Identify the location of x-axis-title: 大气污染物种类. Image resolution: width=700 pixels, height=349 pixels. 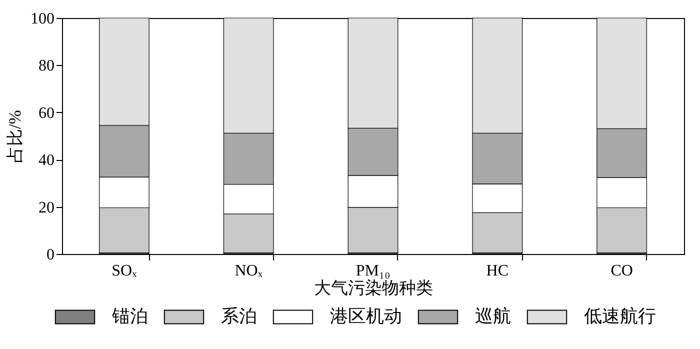
(373, 288).